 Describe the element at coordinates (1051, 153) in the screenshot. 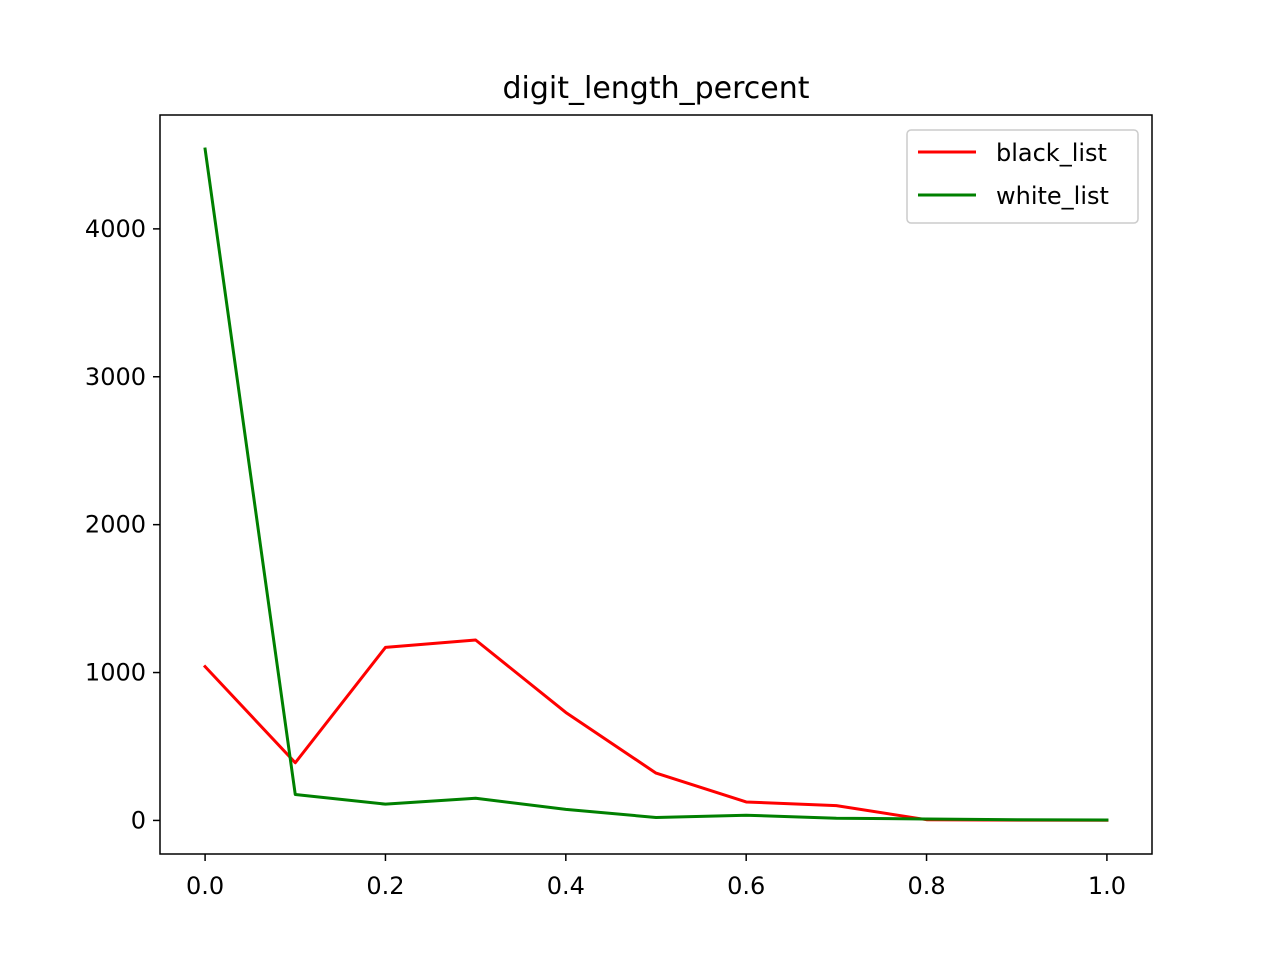

I see `legend-label-black-list: black_list` at that location.